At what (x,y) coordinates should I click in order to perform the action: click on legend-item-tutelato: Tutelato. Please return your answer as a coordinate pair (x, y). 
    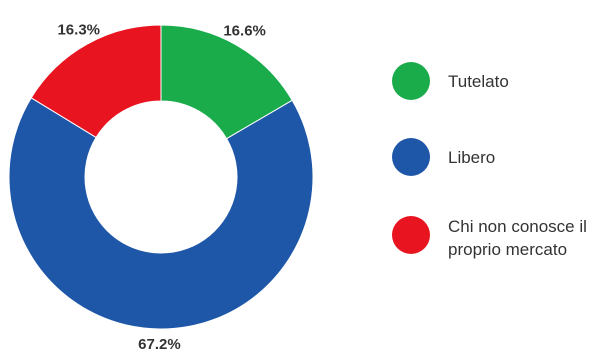
    Looking at the image, I should click on (498, 81).